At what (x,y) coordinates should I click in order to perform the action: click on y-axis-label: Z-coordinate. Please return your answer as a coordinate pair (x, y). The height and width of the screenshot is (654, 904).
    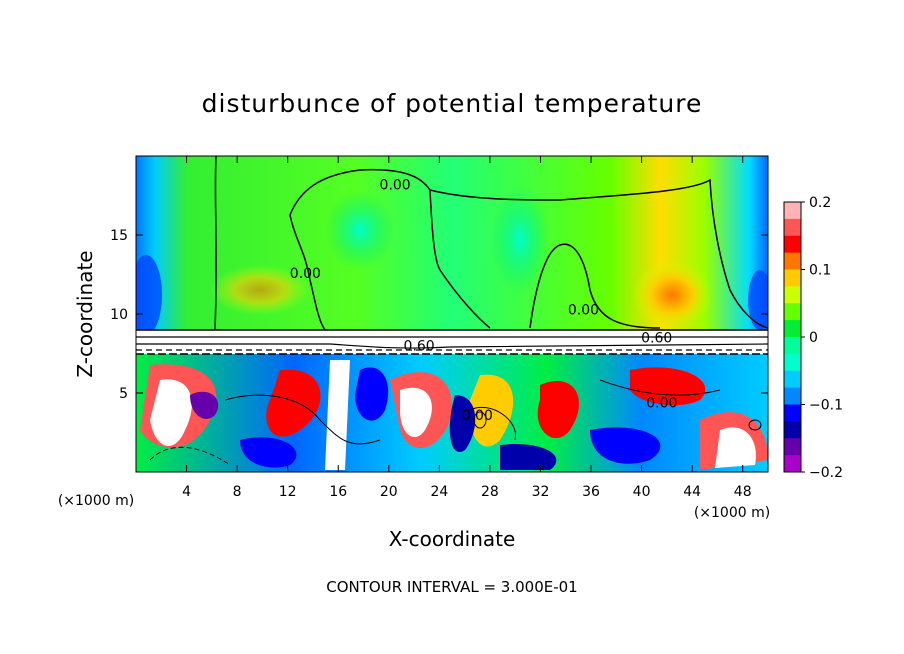
    Looking at the image, I should click on (85, 313).